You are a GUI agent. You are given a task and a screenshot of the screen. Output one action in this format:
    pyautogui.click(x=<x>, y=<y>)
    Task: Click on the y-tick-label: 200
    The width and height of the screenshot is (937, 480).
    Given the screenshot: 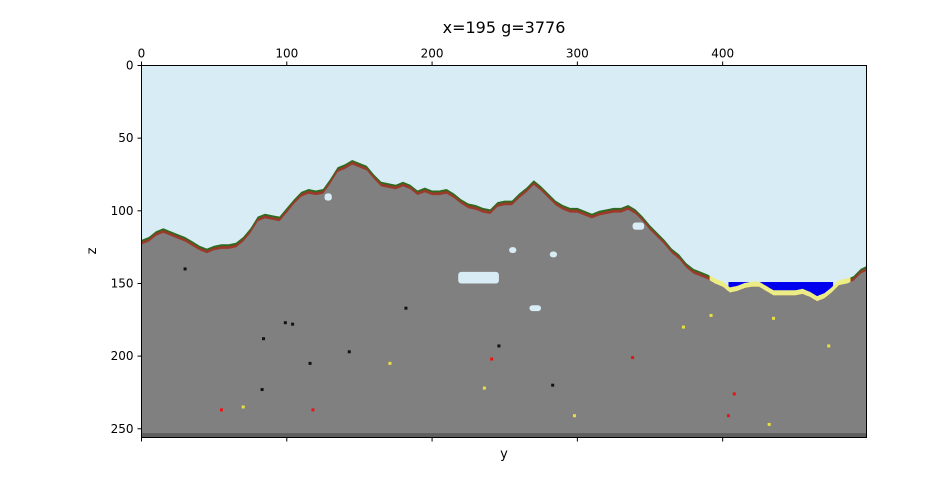 What is the action you would take?
    pyautogui.click(x=122, y=356)
    